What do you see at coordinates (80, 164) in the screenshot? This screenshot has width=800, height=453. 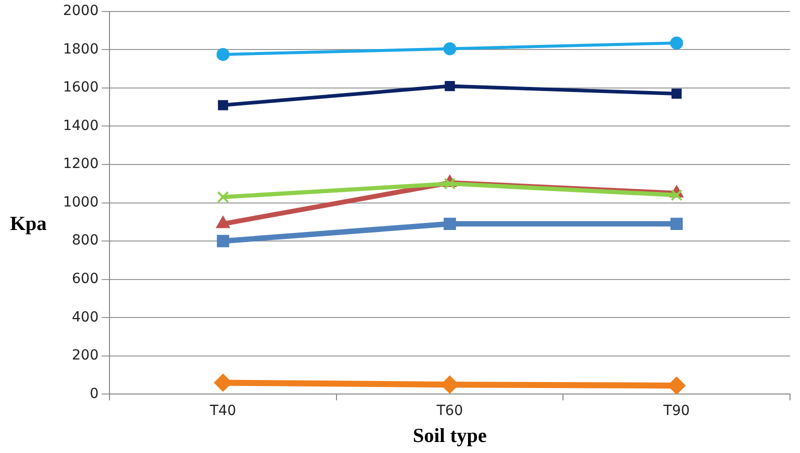 I see `y-tick-label: 1200` at bounding box center [80, 164].